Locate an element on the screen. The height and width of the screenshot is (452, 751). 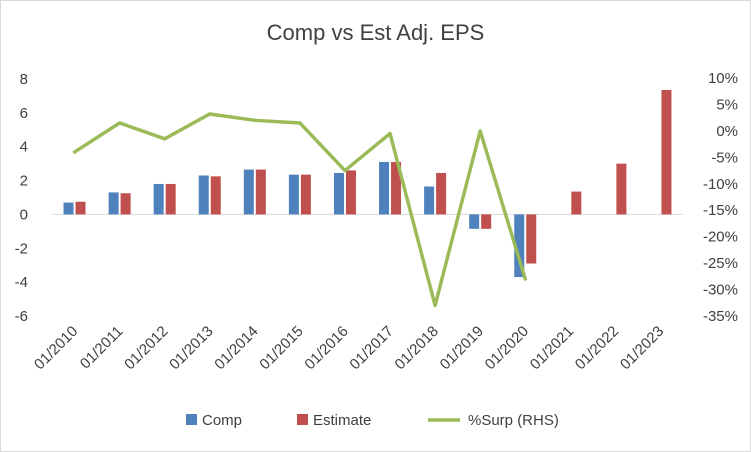
y-tick-label: -4 is located at coordinates (21, 282).